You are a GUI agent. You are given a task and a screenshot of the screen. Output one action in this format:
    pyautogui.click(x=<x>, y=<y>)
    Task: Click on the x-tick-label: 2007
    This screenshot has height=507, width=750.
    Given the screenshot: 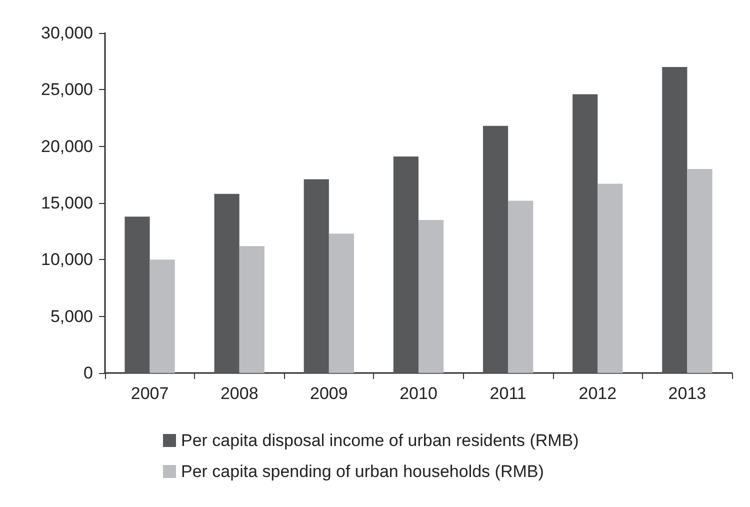 What is the action you would take?
    pyautogui.click(x=149, y=393)
    